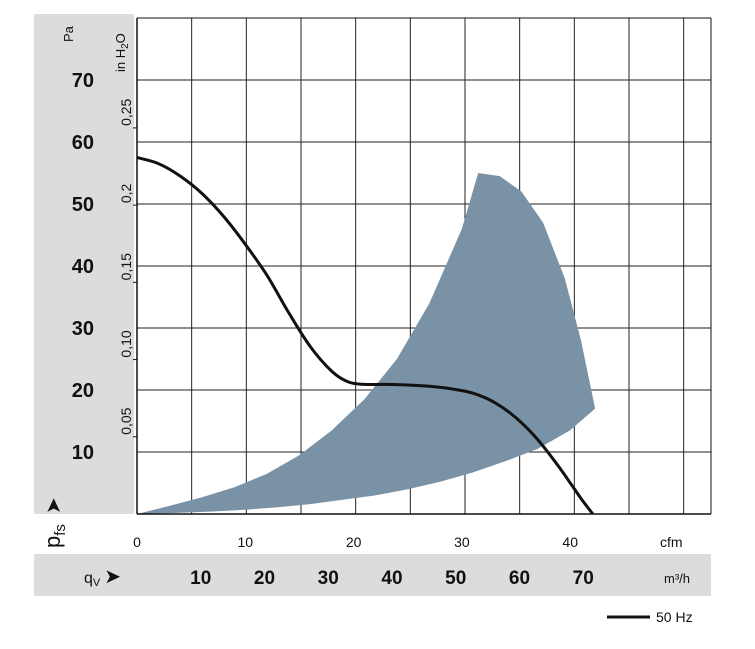 The width and height of the screenshot is (755, 649). I want to click on y-symbol-sub: fs, so click(60, 530).